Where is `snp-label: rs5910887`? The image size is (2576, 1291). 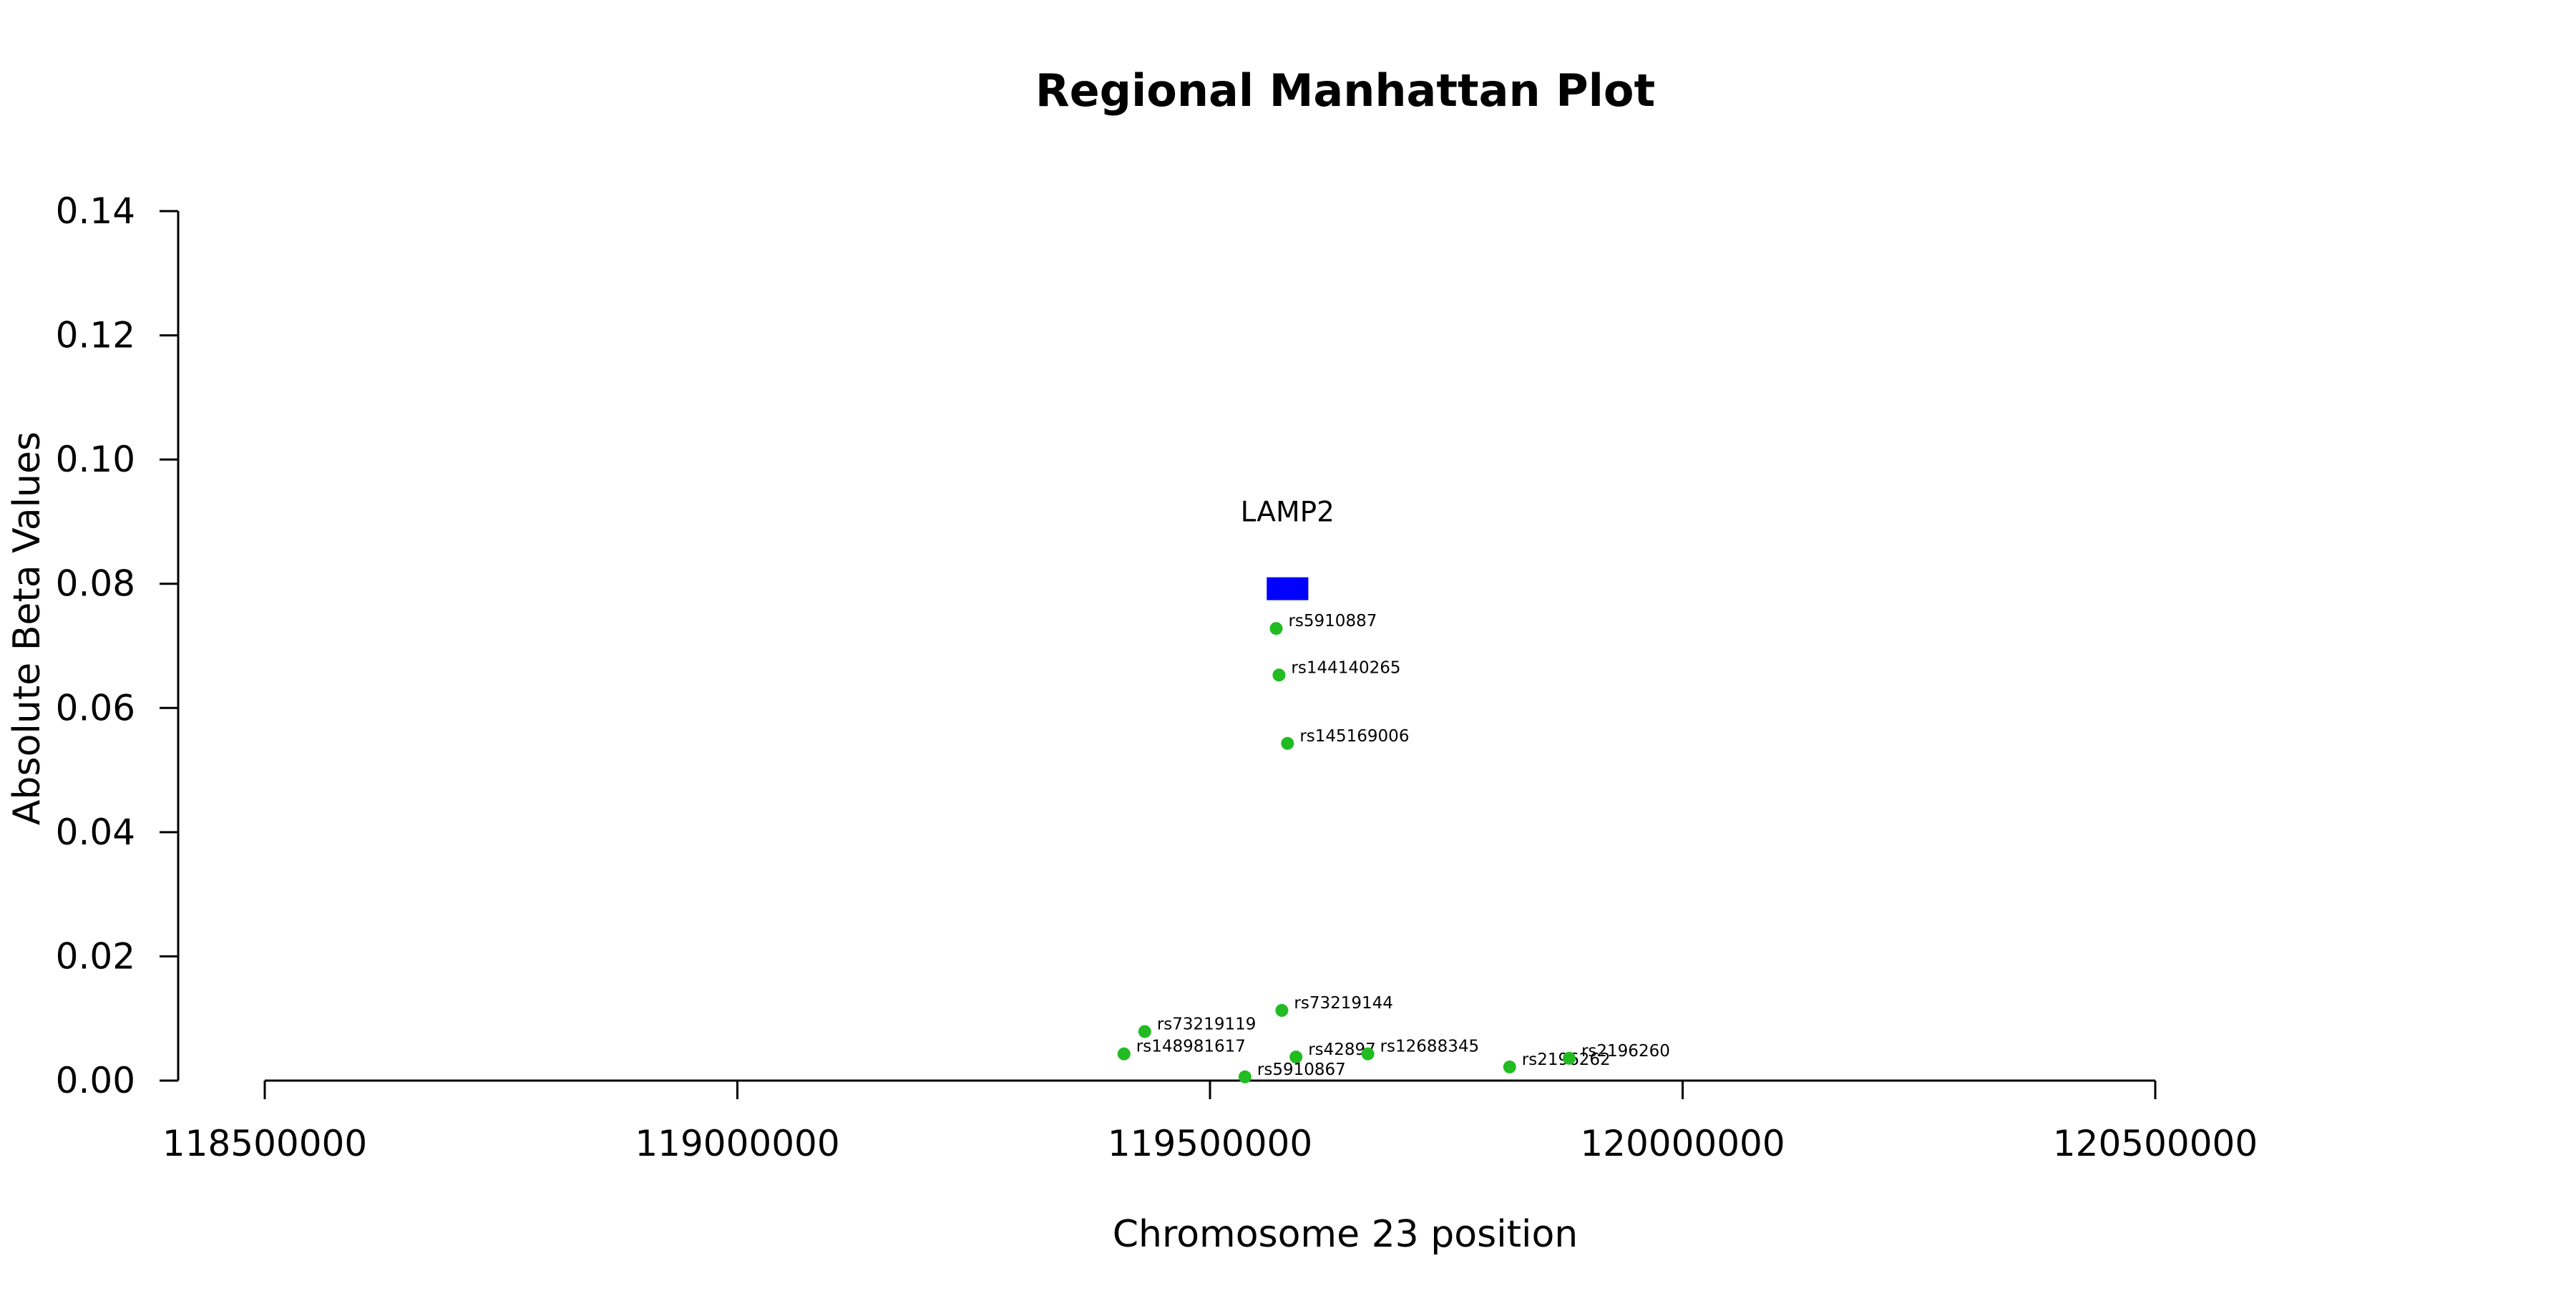
snp-label: rs5910887 is located at coordinates (1332, 621).